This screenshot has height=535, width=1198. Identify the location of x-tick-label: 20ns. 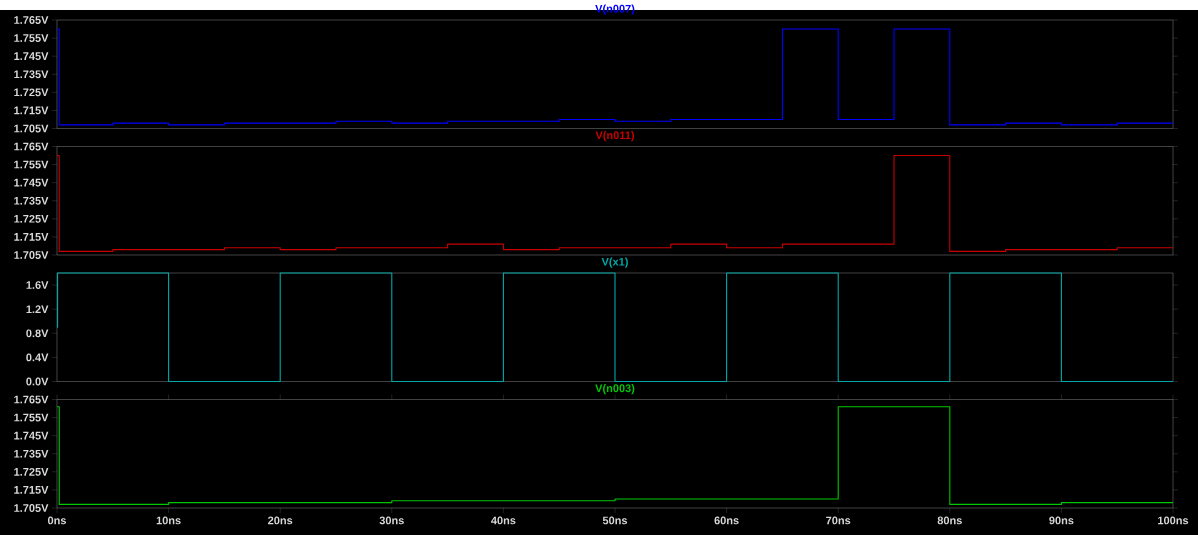
(280, 520).